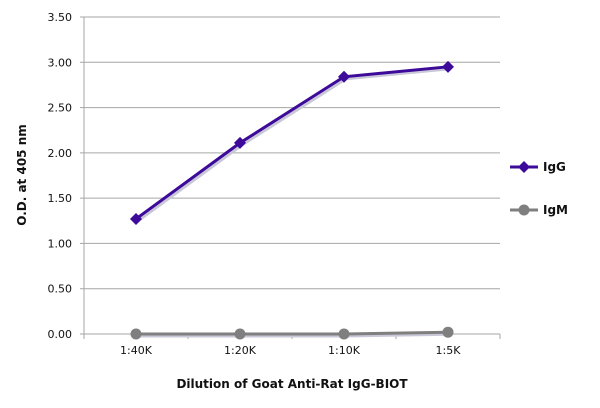 The width and height of the screenshot is (600, 408). What do you see at coordinates (60, 17) in the screenshot?
I see `y-tick-label: 3.50` at bounding box center [60, 17].